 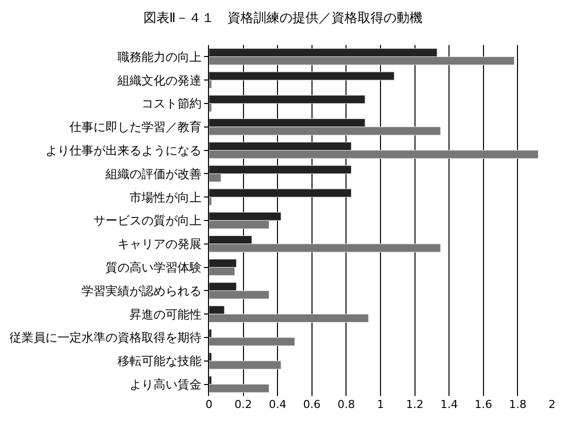 I want to click on x-tick-label: 0.8, so click(x=346, y=404).